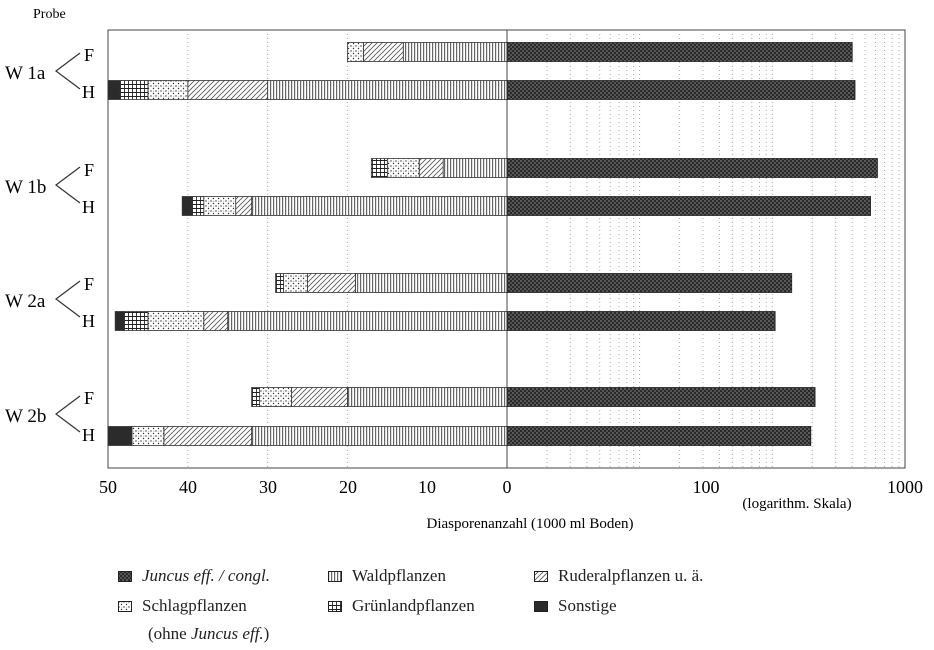 This screenshot has width=934, height=650. What do you see at coordinates (507, 487) in the screenshot?
I see `right-tick-label: 0` at bounding box center [507, 487].